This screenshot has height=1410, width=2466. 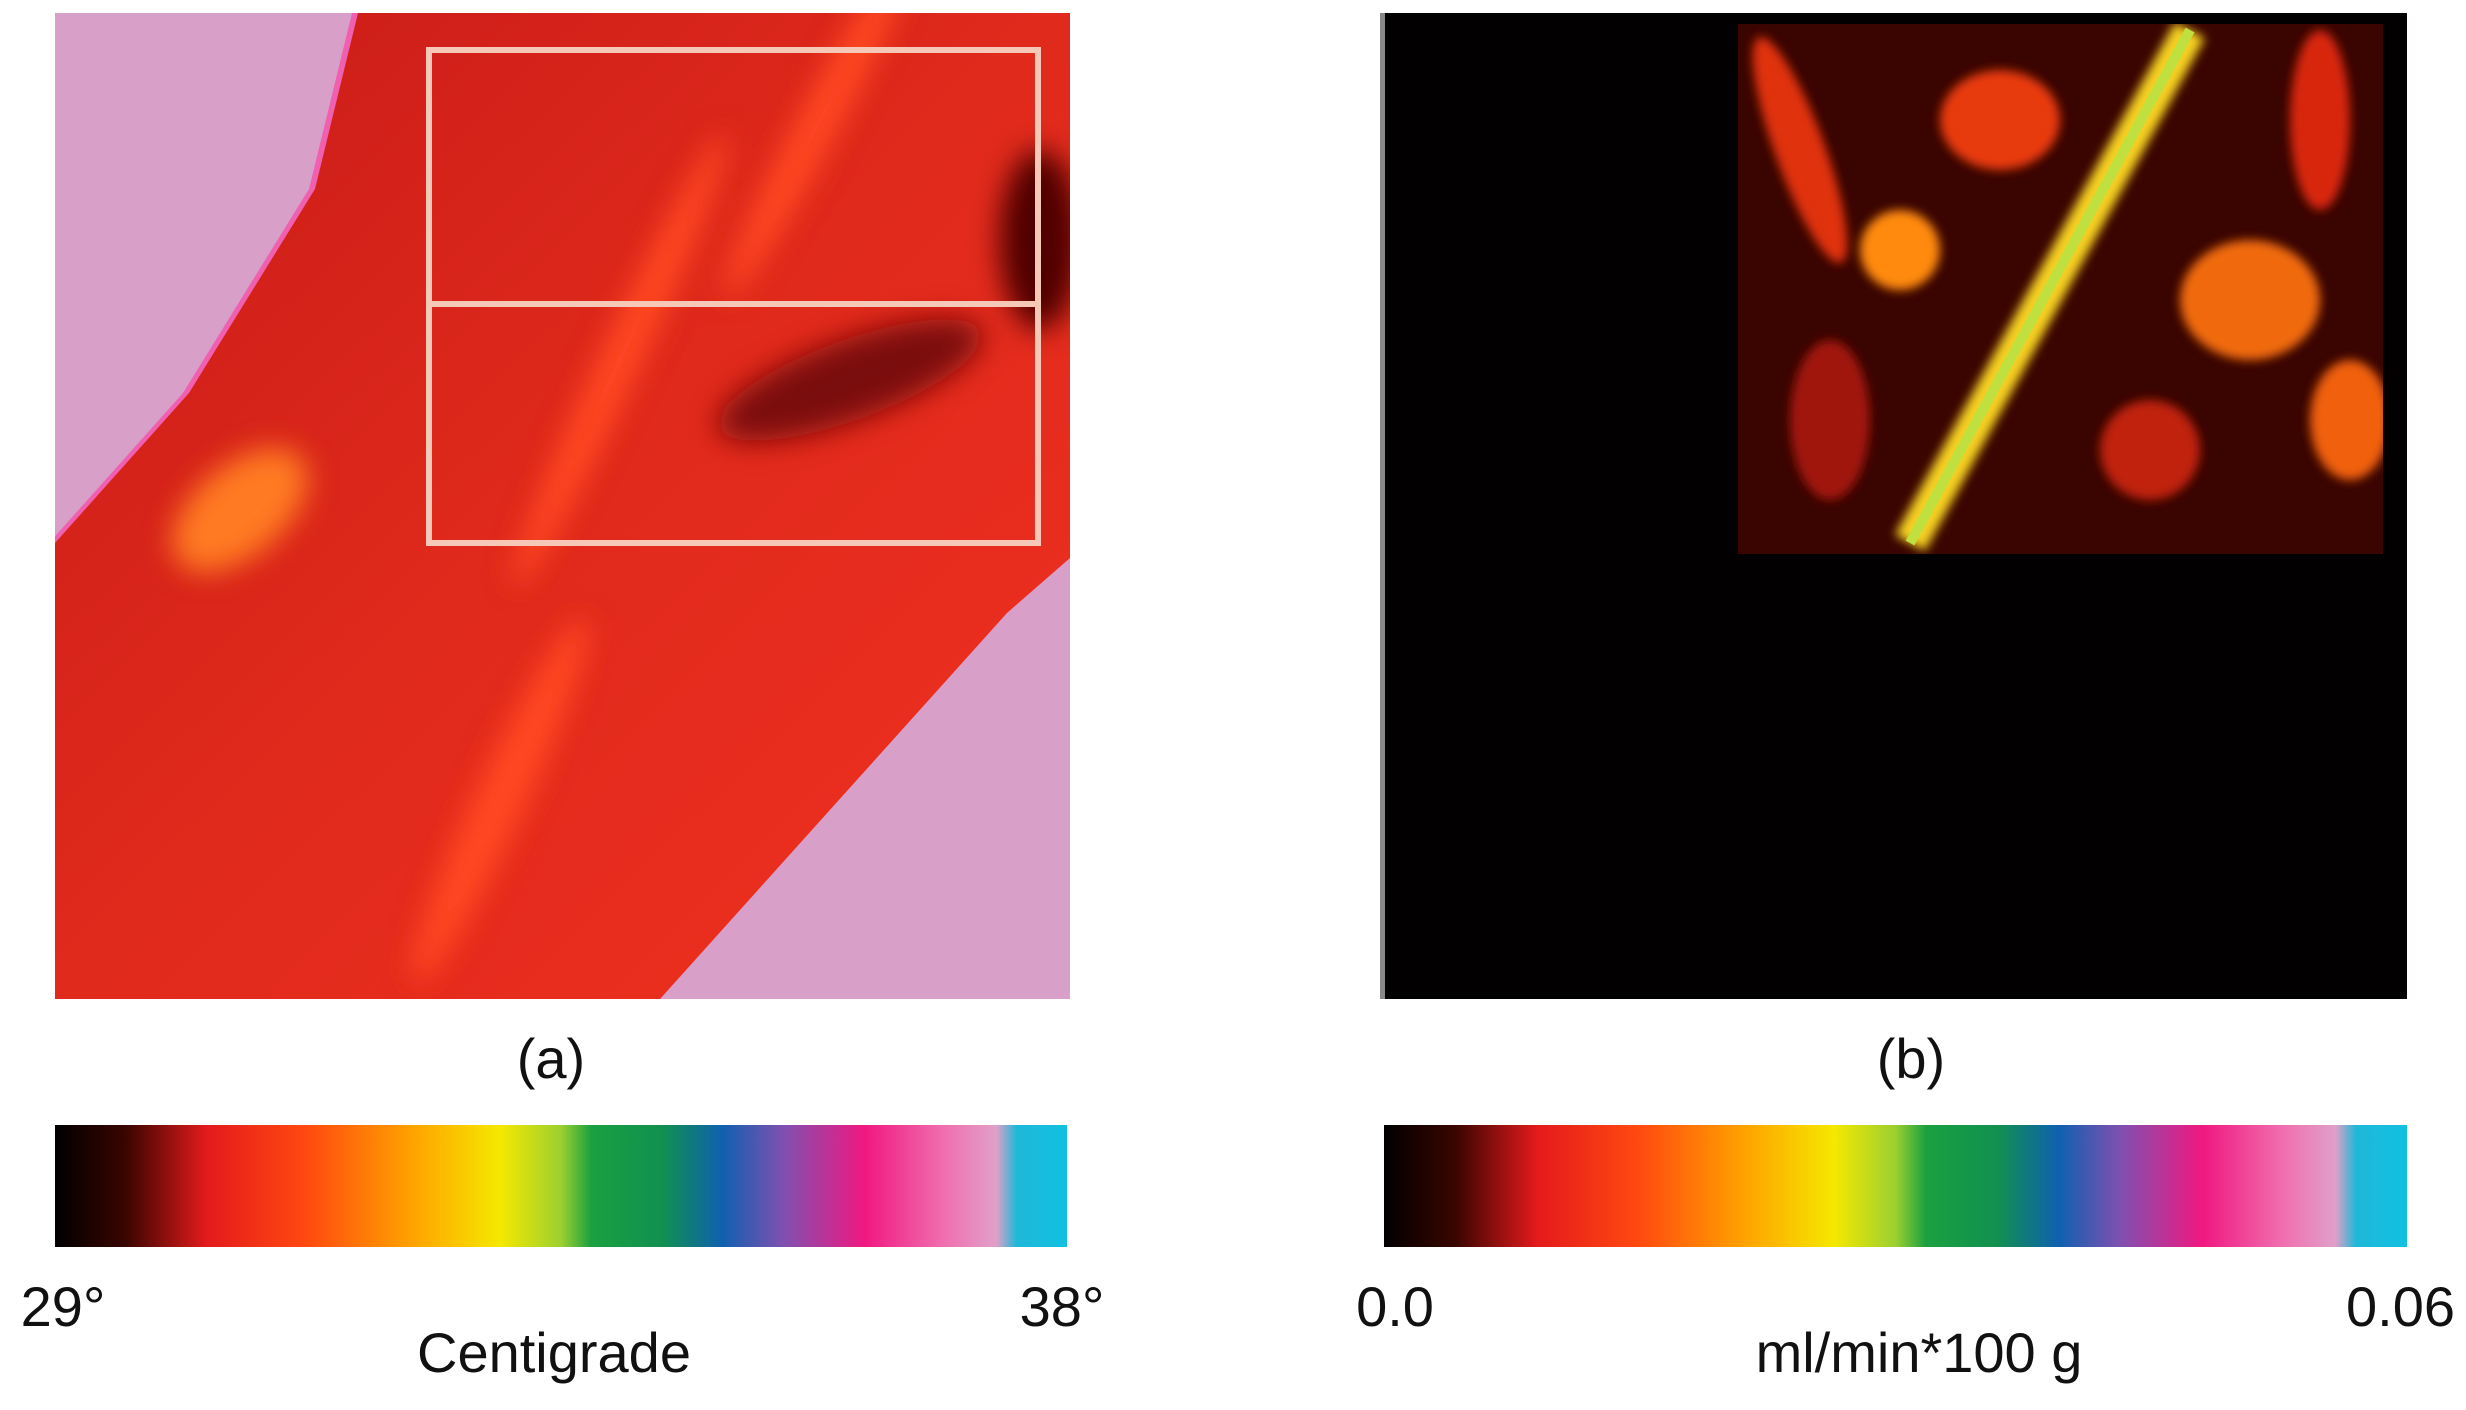 I want to click on colorbar-min-label: 29°, so click(x=63, y=1306).